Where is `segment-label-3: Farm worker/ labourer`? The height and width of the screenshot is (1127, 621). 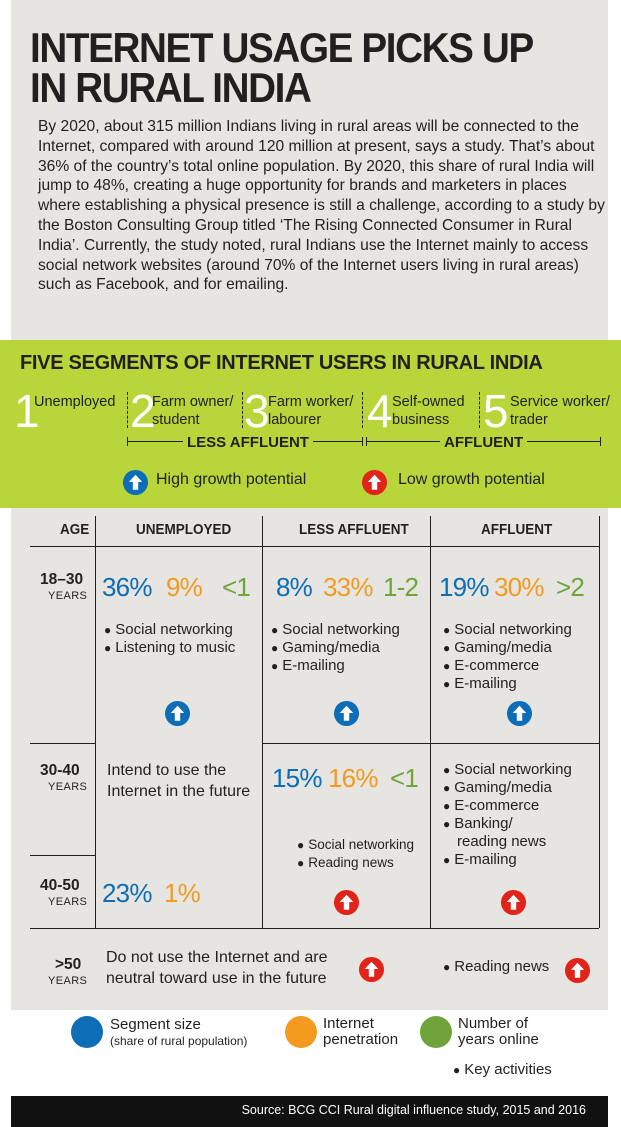 segment-label-3: Farm worker/ labourer is located at coordinates (311, 411).